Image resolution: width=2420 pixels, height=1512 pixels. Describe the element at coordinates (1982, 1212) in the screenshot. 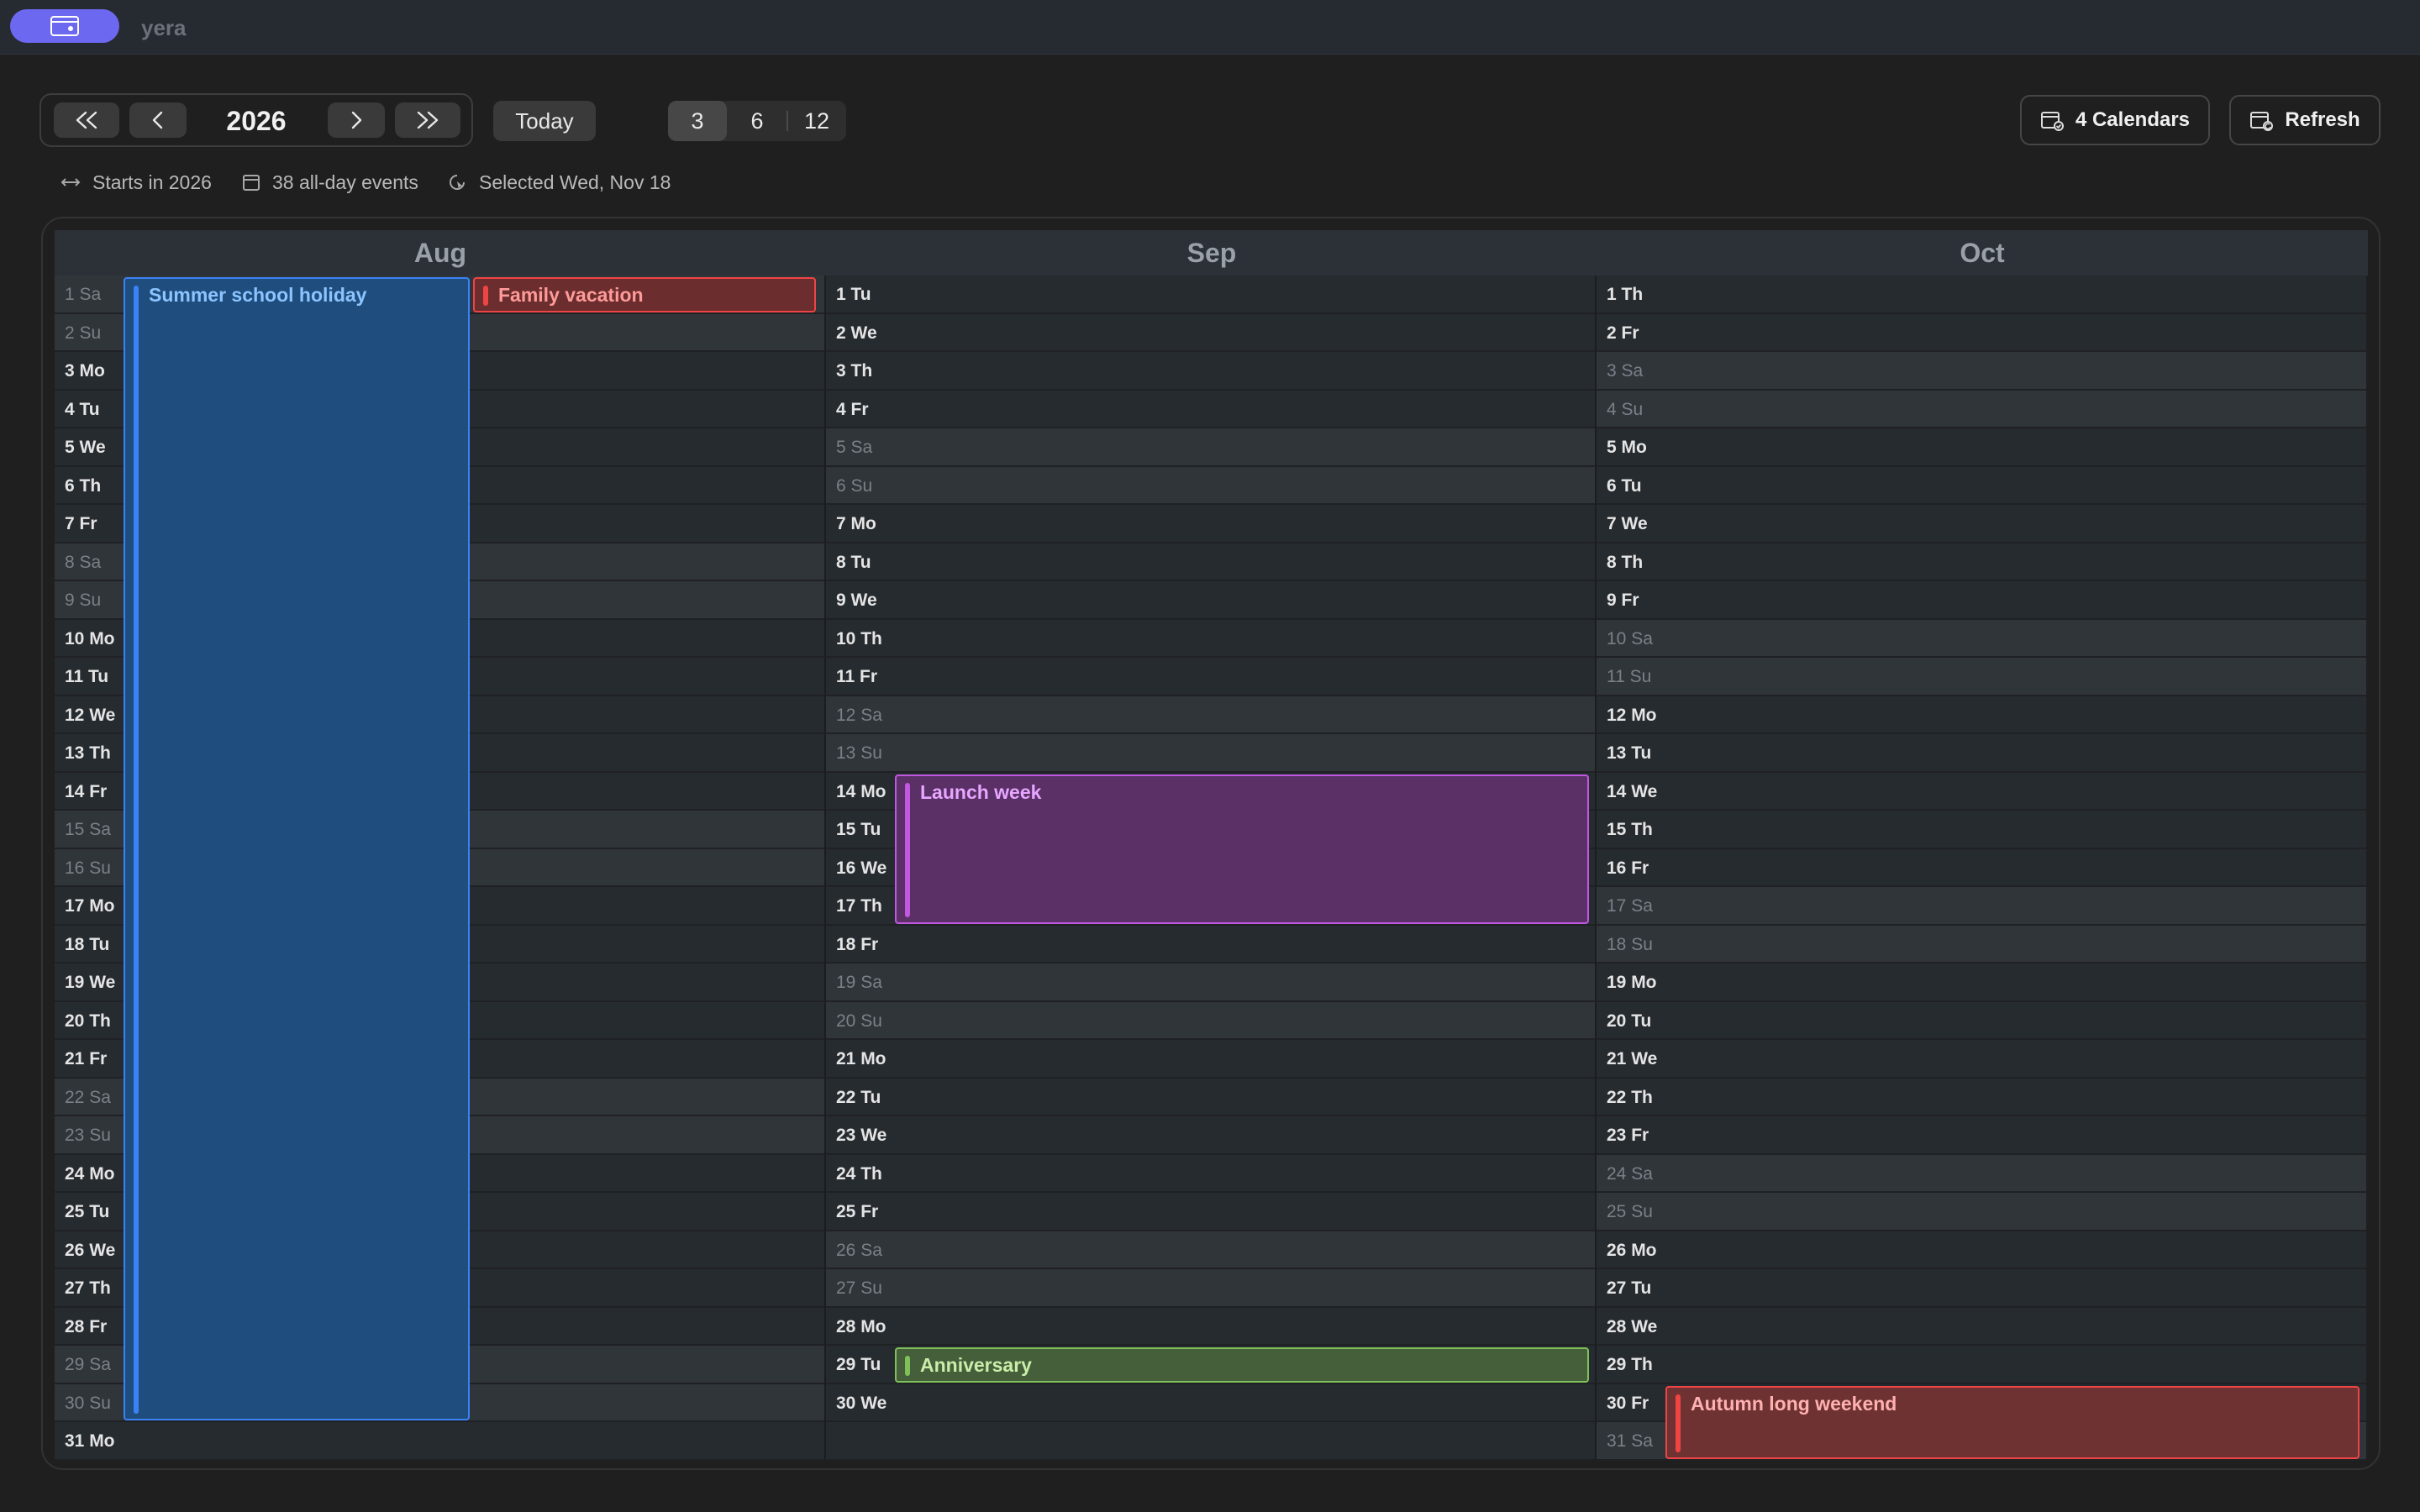

I see `day-row: 25 Su` at that location.